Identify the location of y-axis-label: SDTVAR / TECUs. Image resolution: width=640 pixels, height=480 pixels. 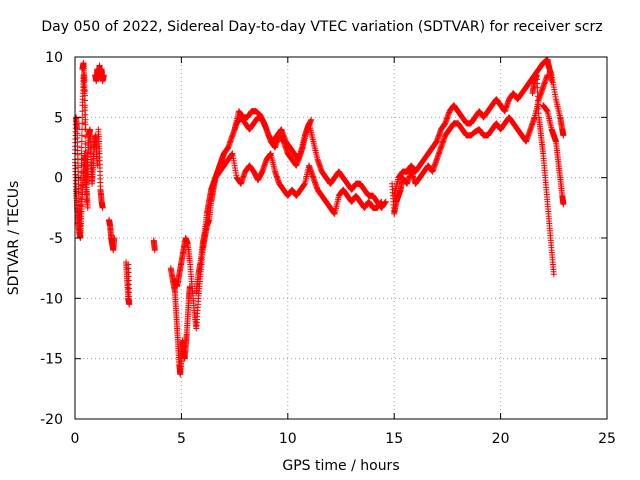
(14, 238).